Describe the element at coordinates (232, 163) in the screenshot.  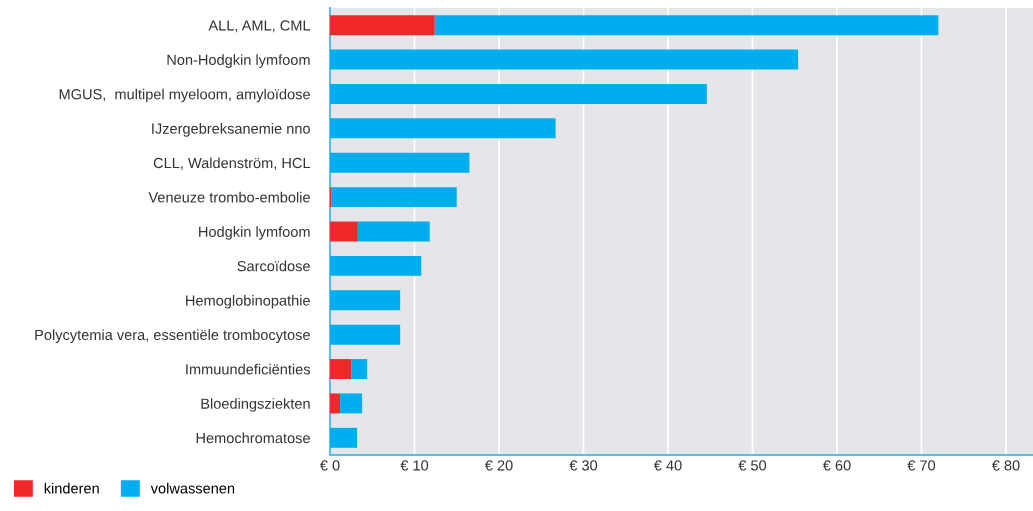
I see `y-tick-label: CLL, Waldenström, HCL` at that location.